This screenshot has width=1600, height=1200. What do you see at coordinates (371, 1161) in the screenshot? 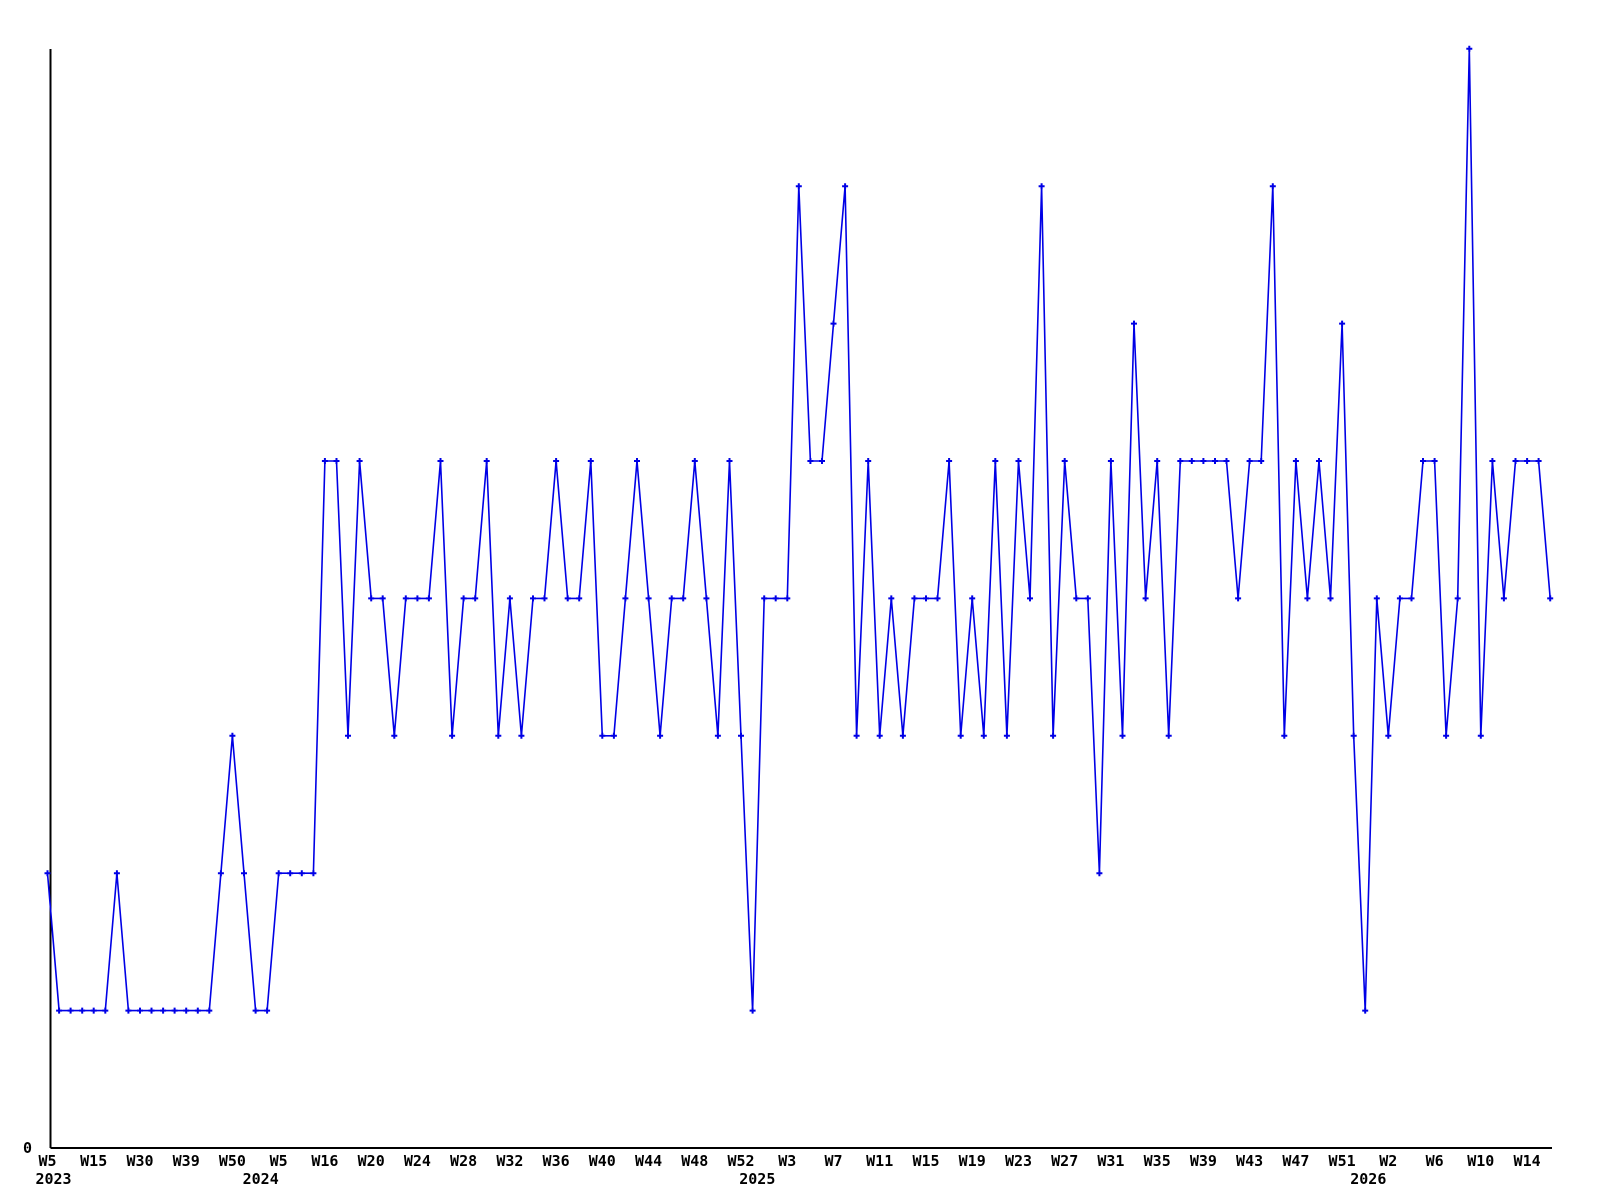
I see `x-tick-label-w20: W20` at bounding box center [371, 1161].